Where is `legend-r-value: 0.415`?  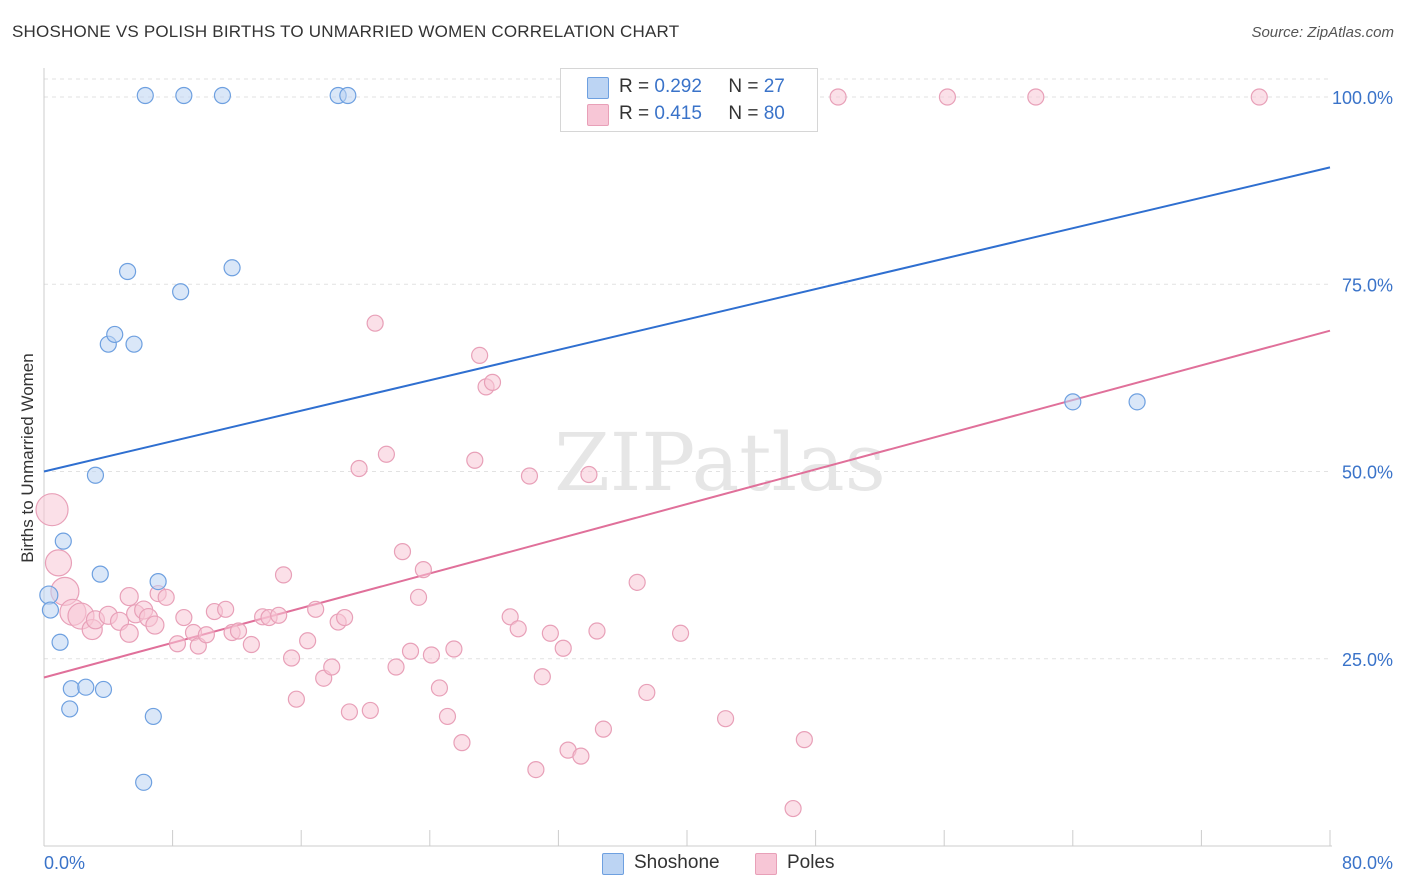
legend-r-value: 0.415 is located at coordinates (678, 113).